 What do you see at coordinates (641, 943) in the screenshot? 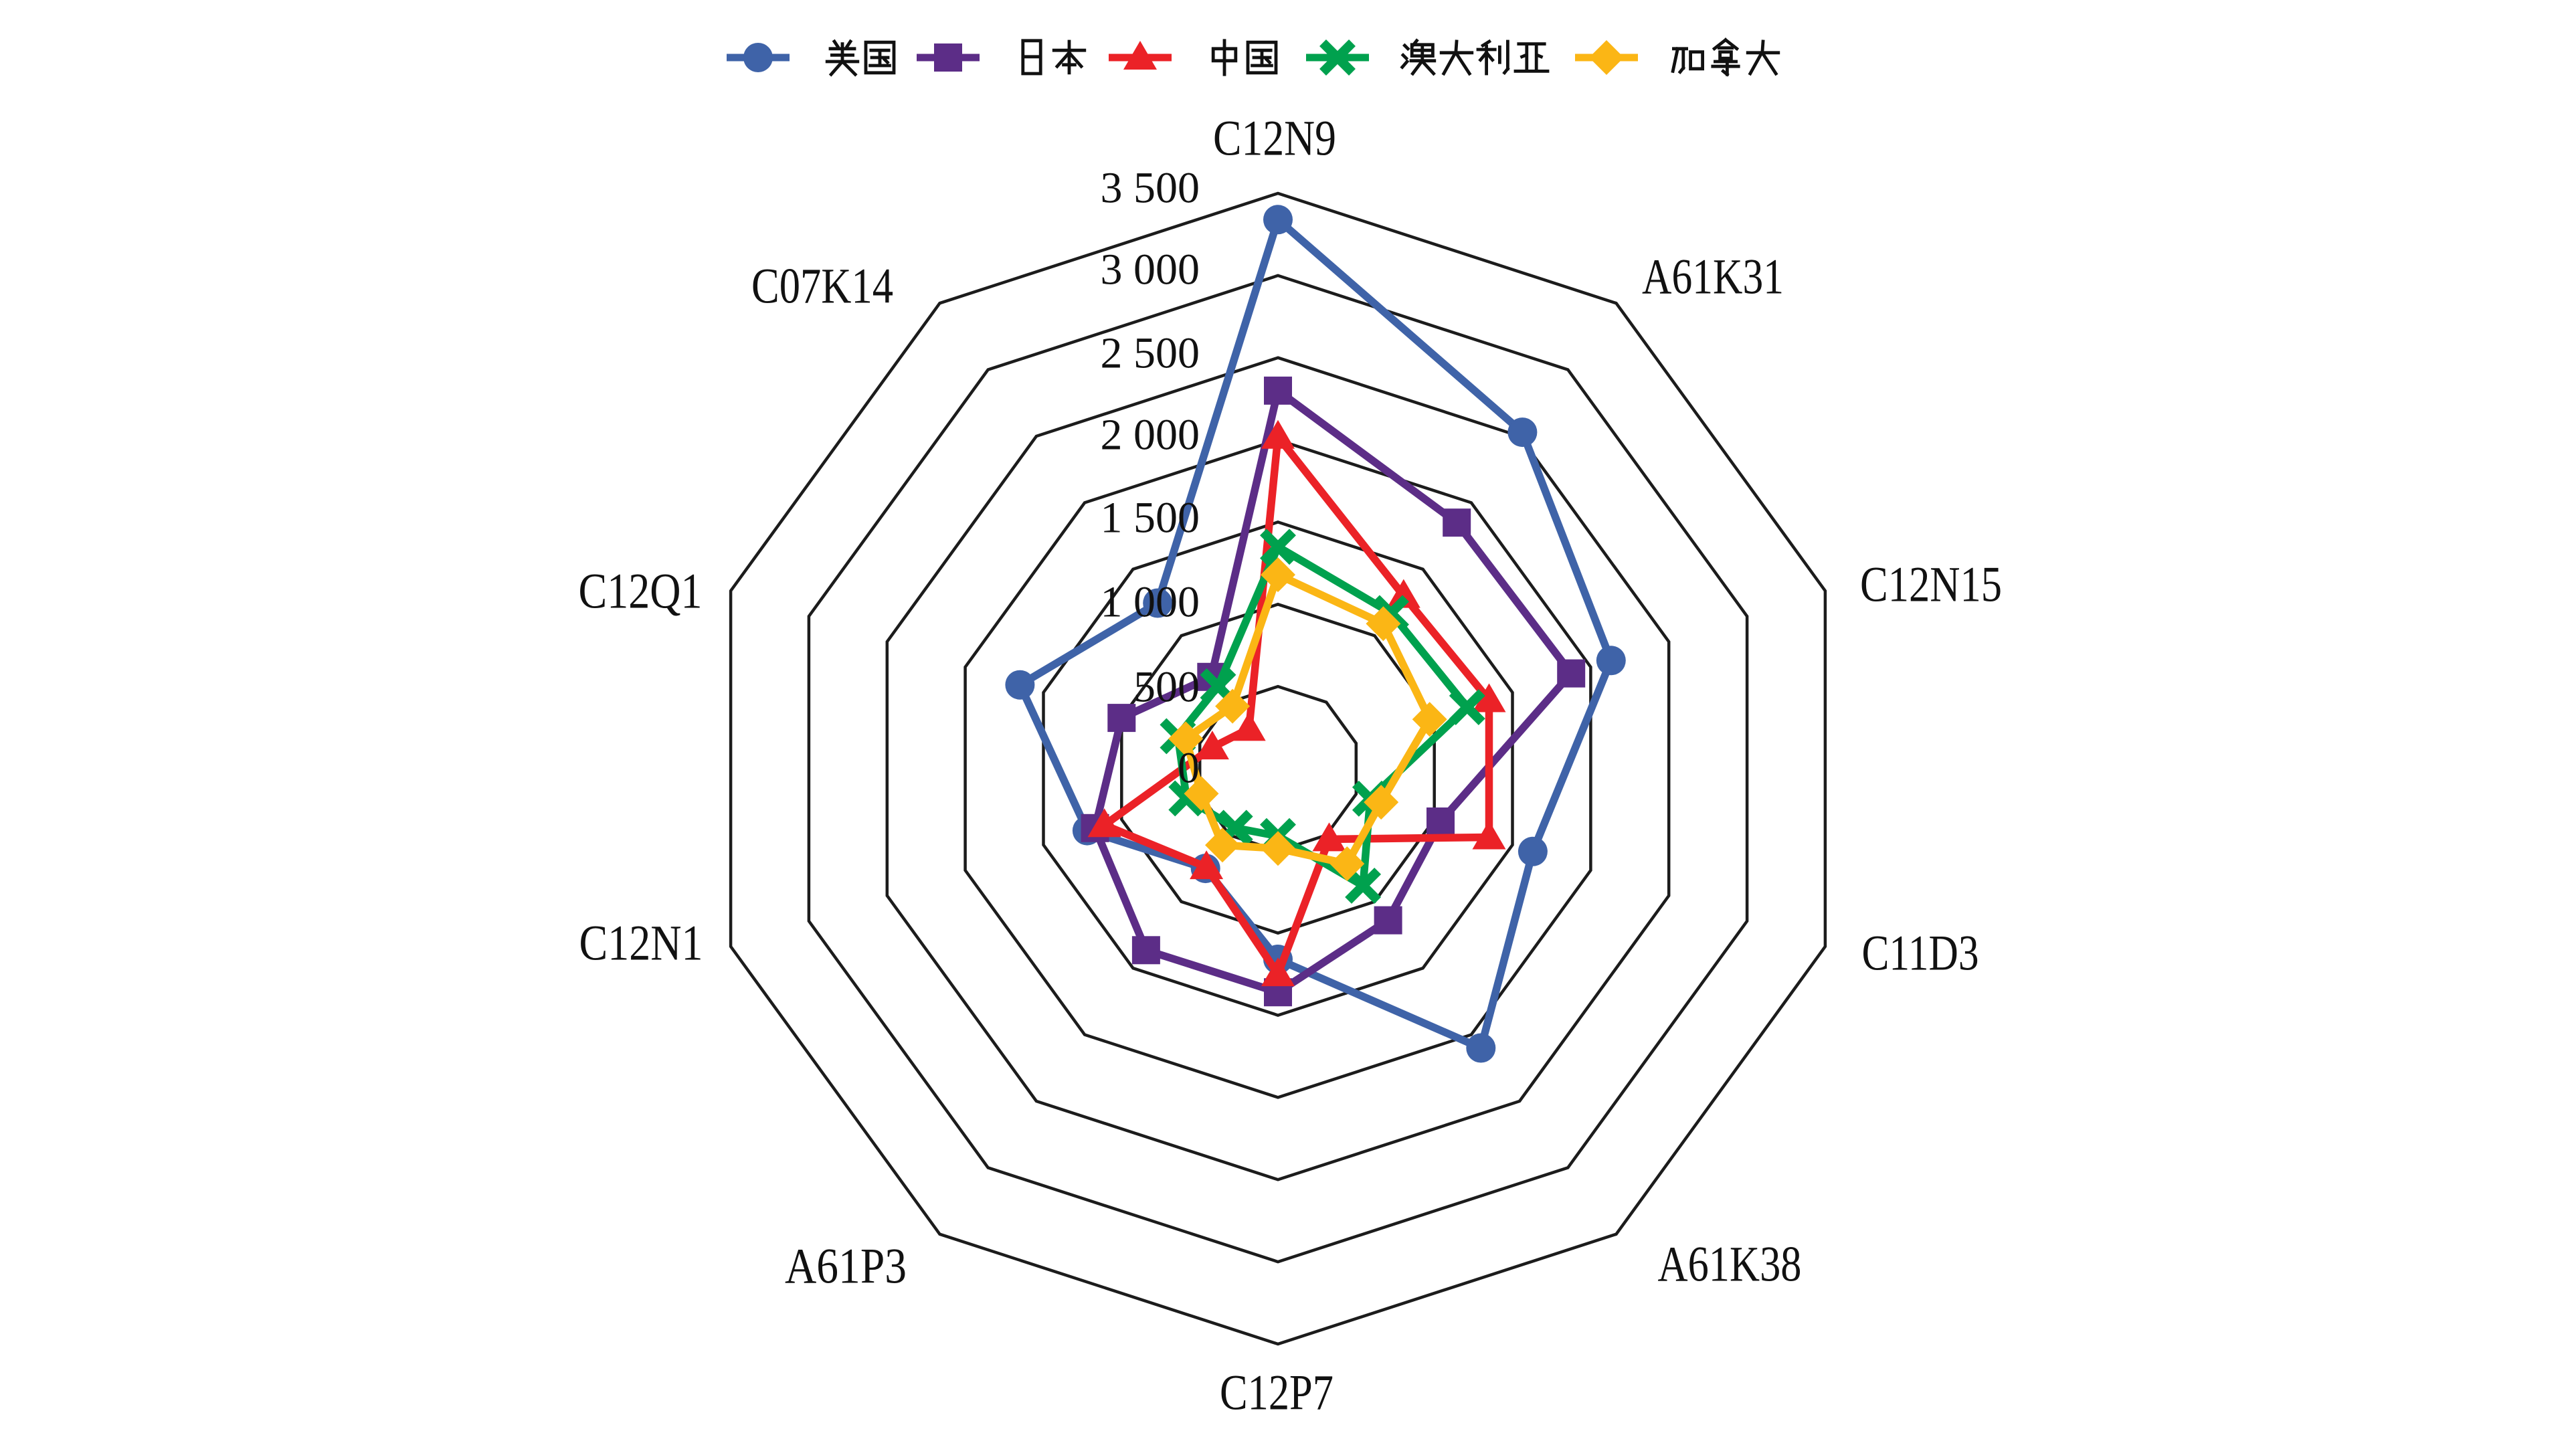
I see `svg-text: C12N1` at bounding box center [641, 943].